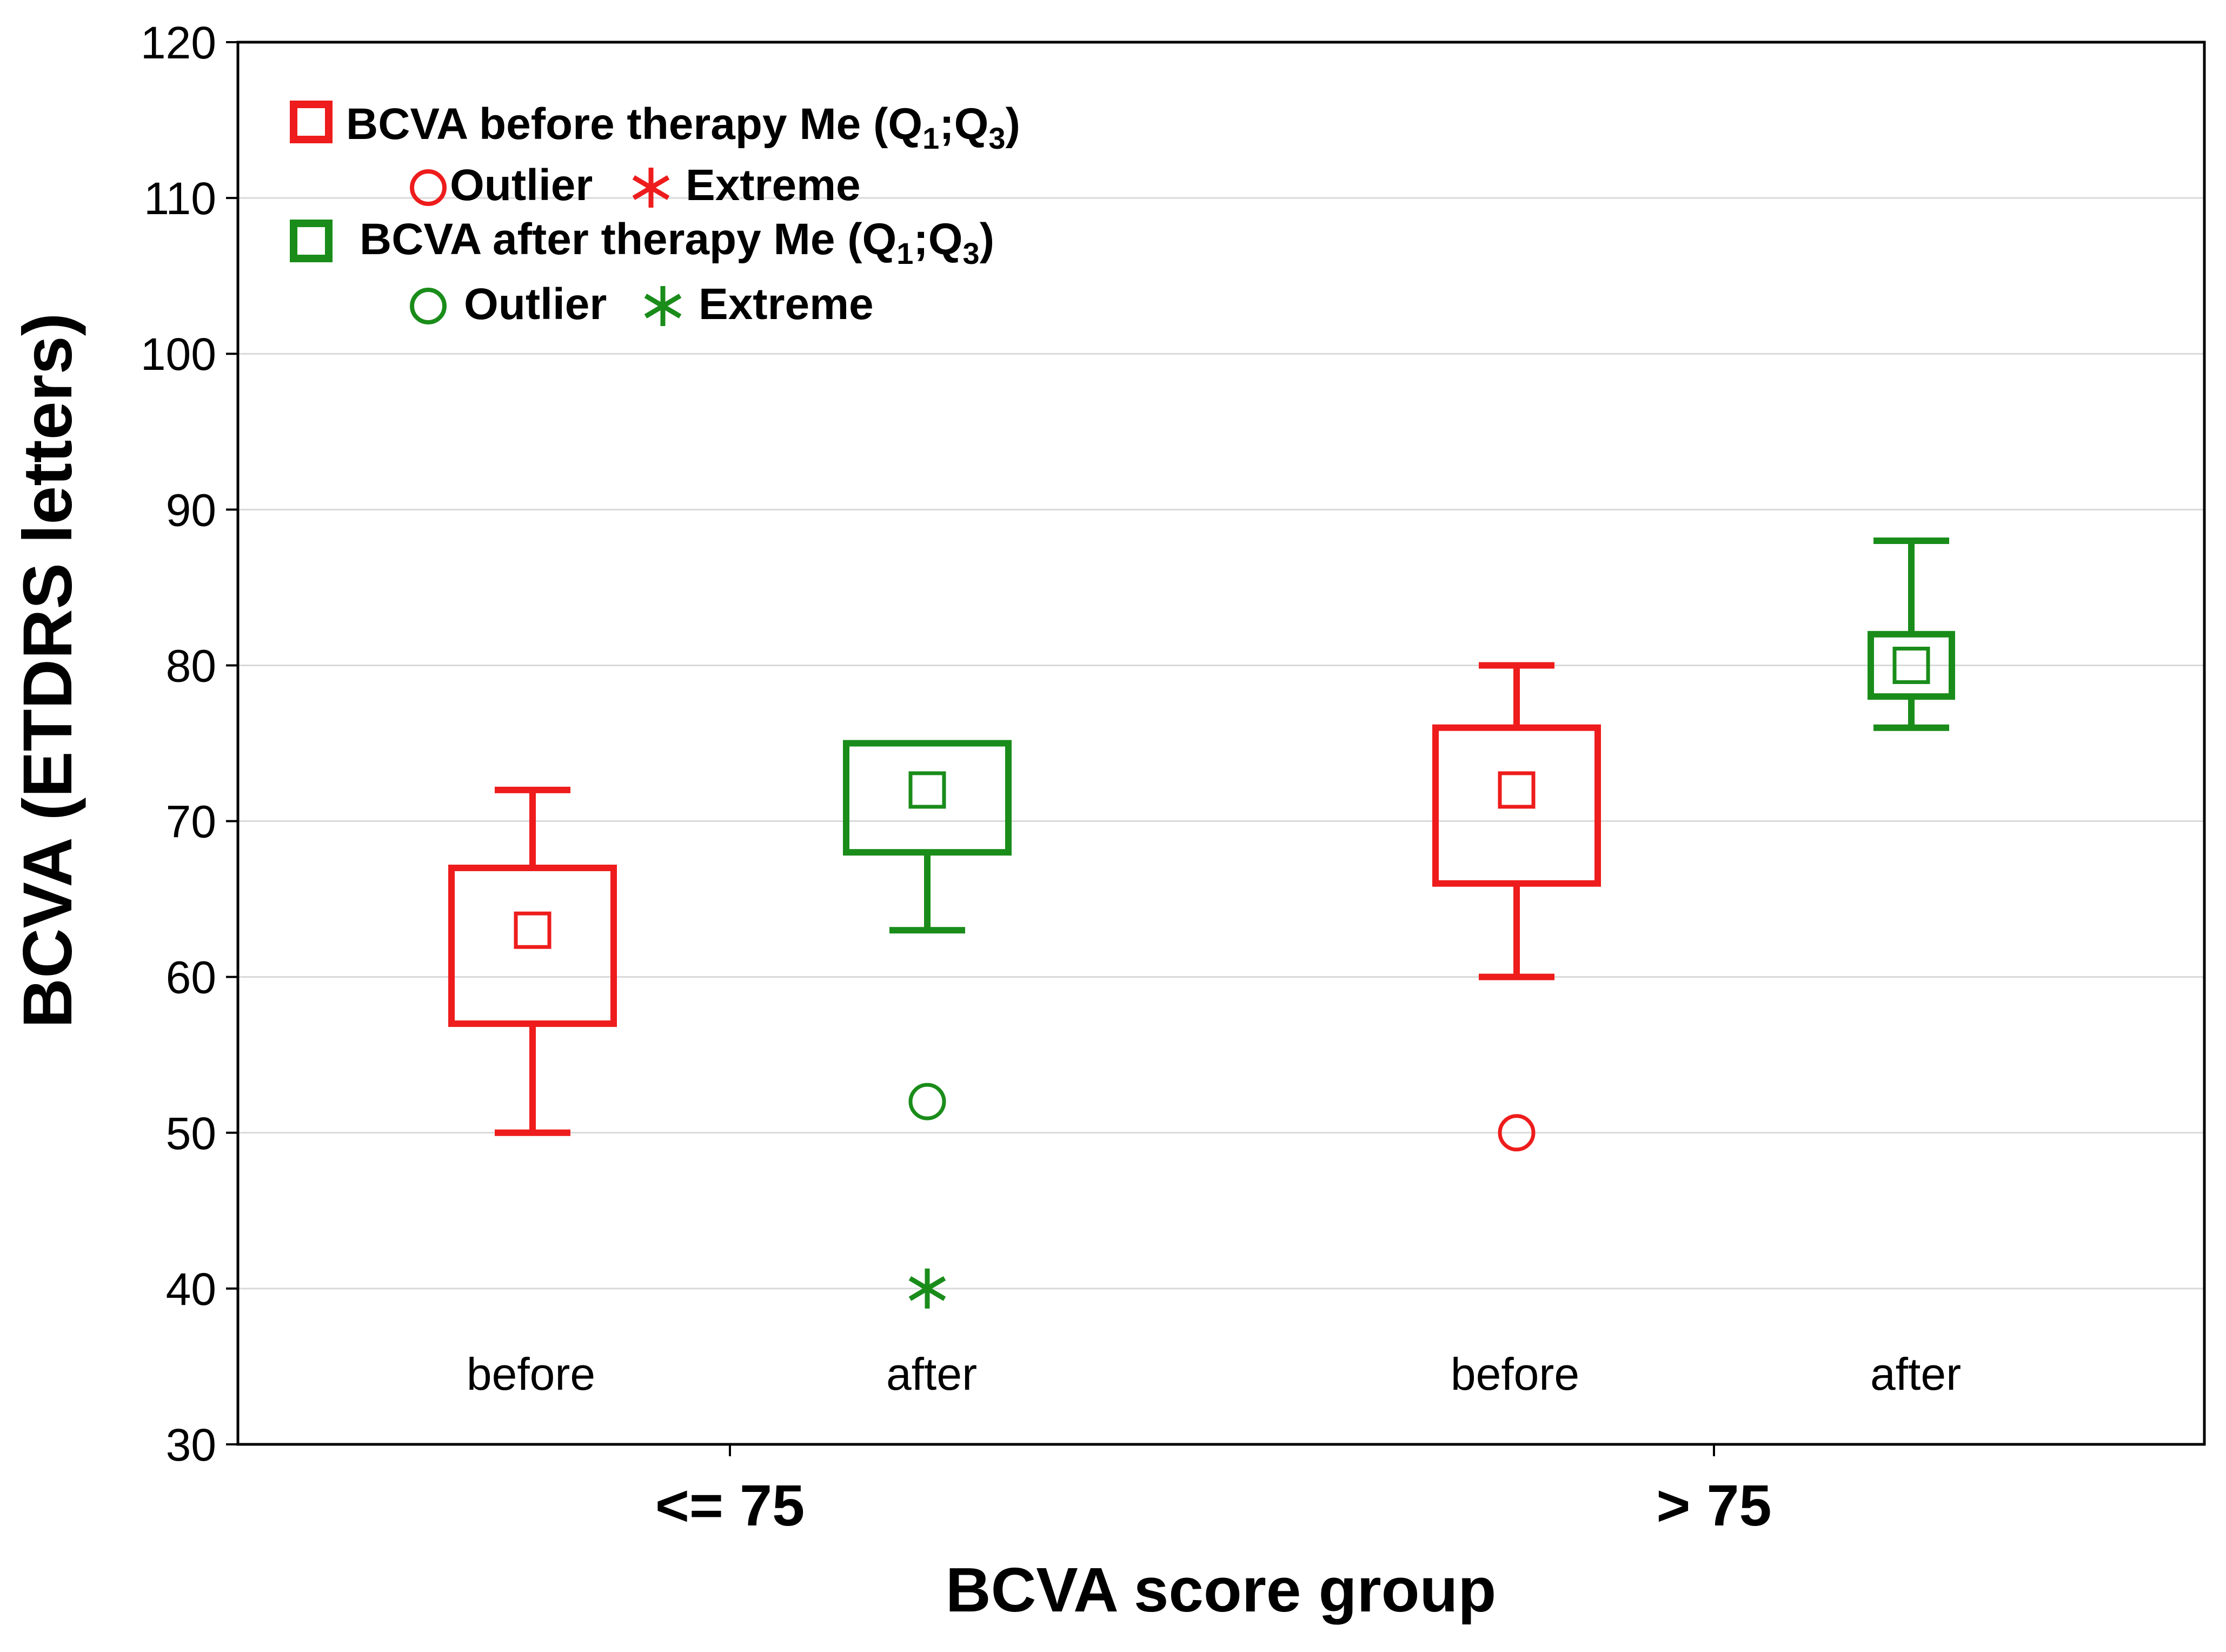 The height and width of the screenshot is (1652, 2226). What do you see at coordinates (663, 306) in the screenshot?
I see `legend-after-extreme-icon` at bounding box center [663, 306].